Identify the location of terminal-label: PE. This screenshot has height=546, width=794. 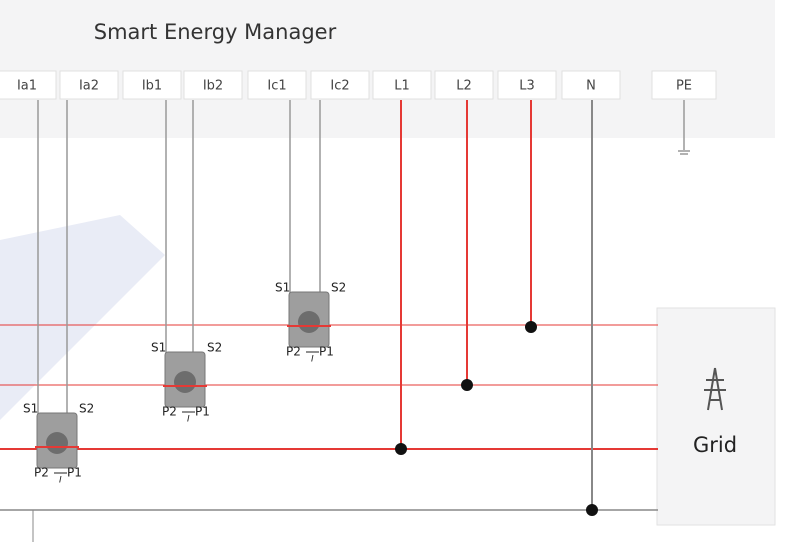
(684, 86).